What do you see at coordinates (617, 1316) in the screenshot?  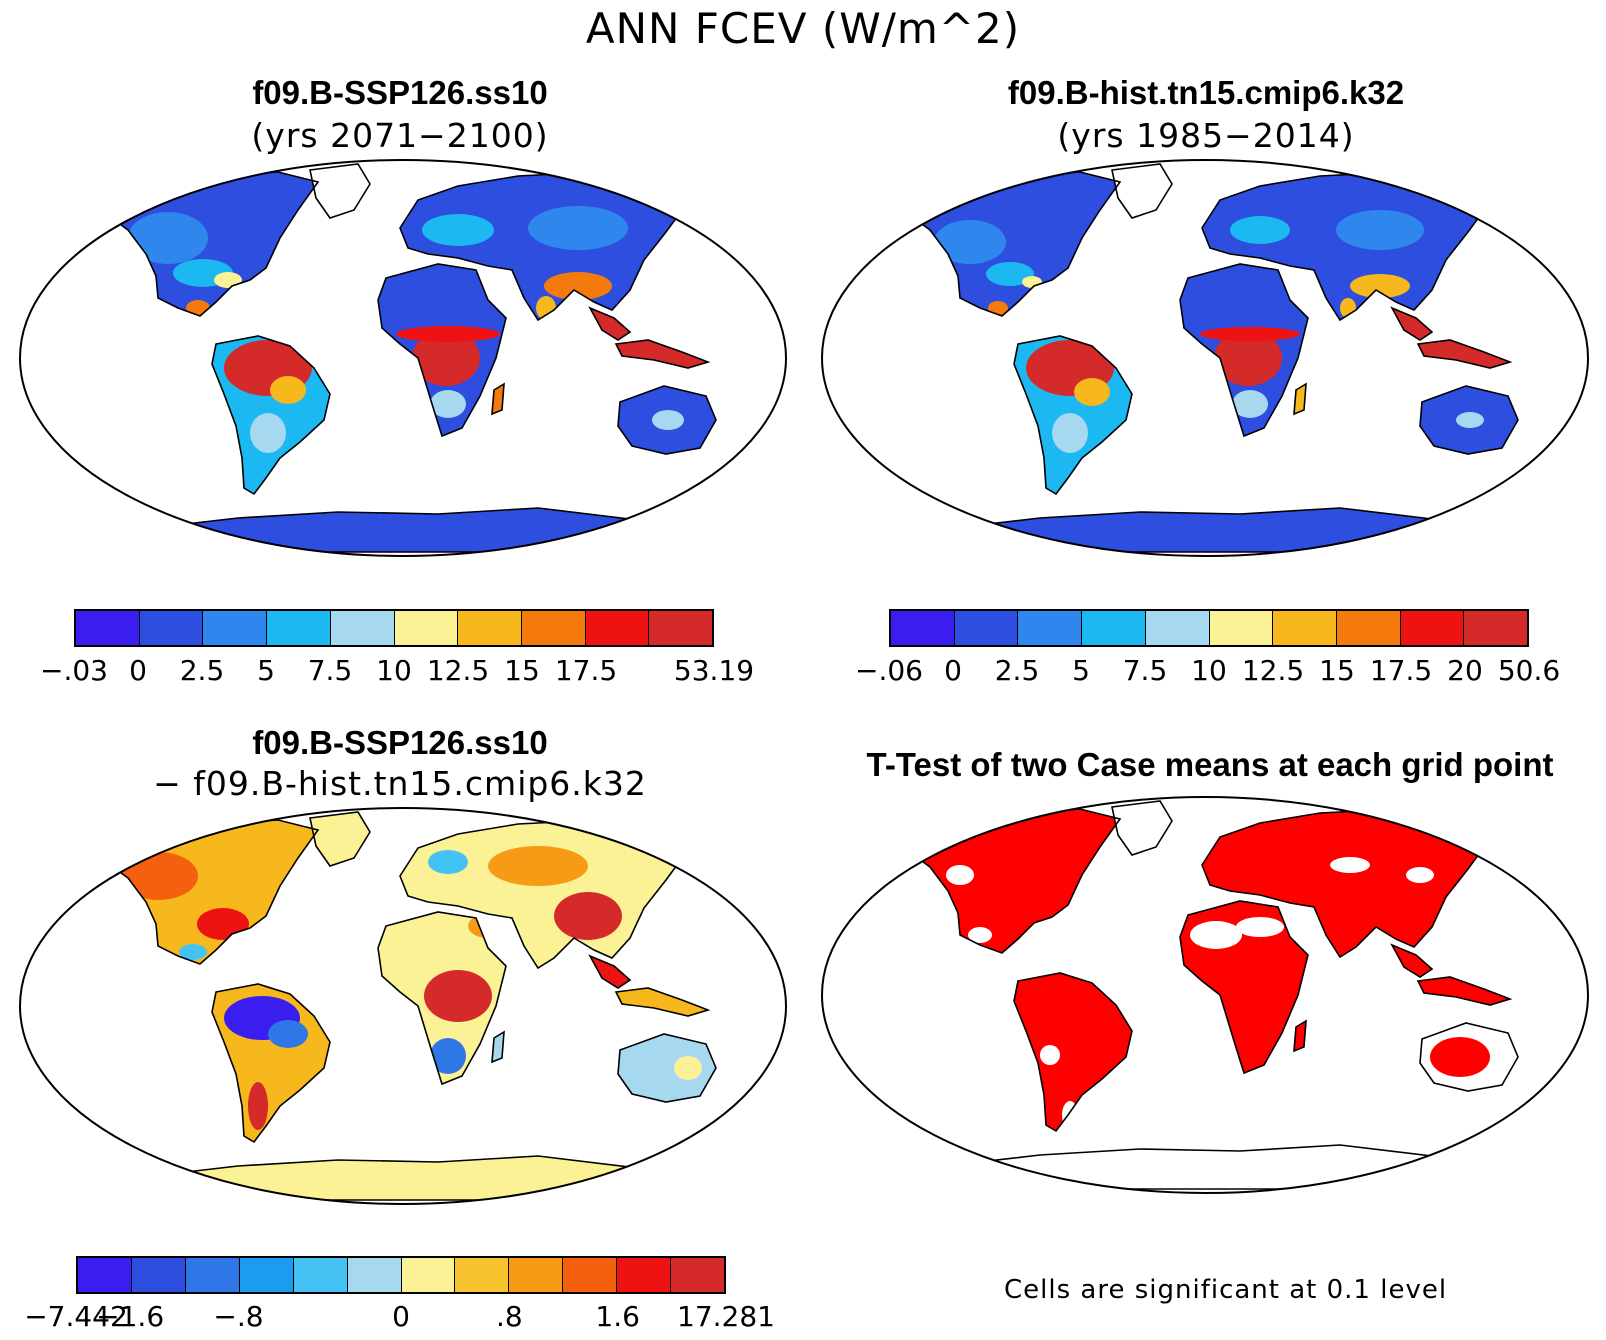 I see `colorbar-label: 1.6` at bounding box center [617, 1316].